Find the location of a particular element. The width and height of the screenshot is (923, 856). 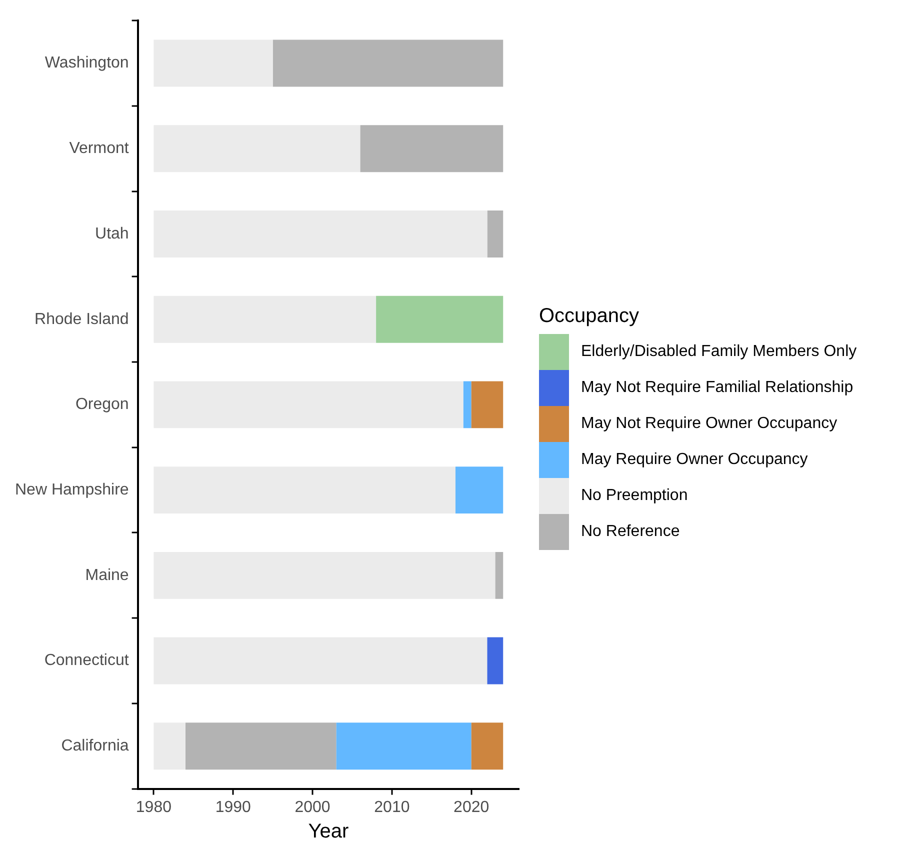

legend-label: No Reference is located at coordinates (630, 531).